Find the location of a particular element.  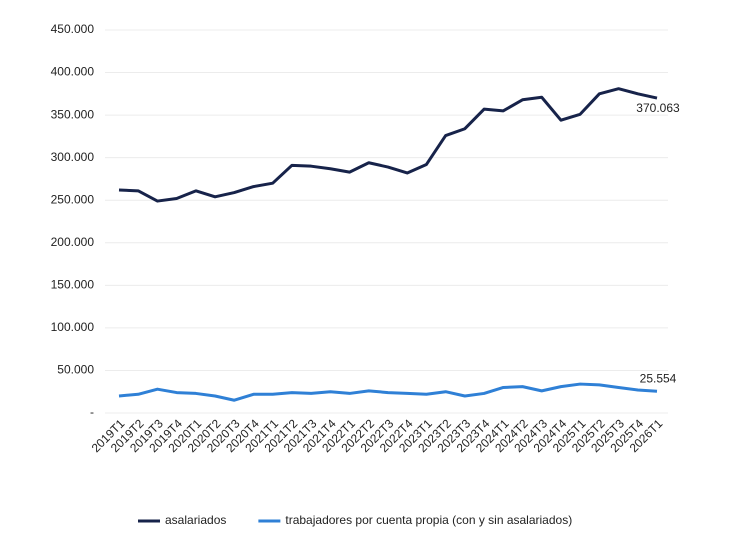

y-tick-label: 400.000 is located at coordinates (73, 72).